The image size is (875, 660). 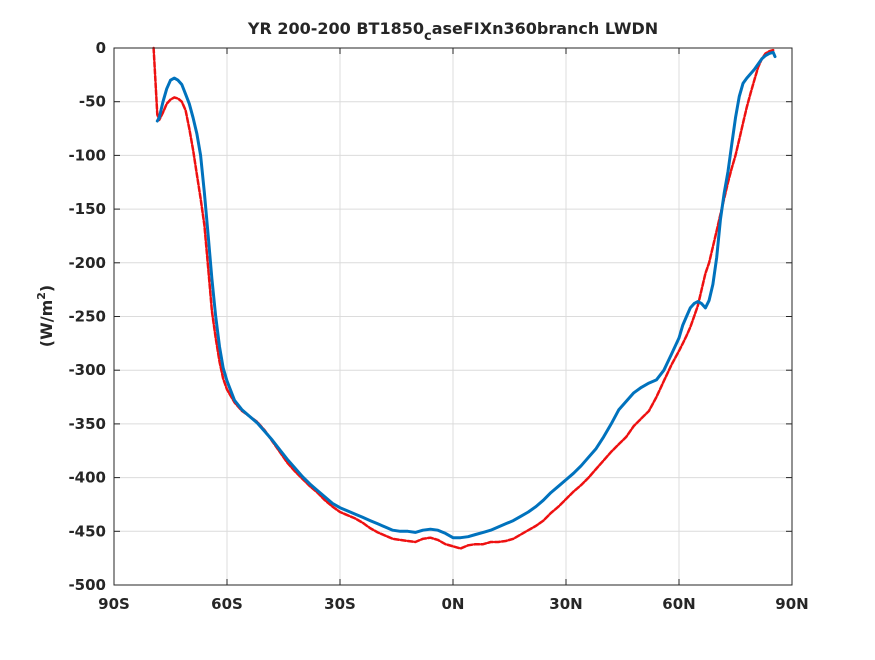 What do you see at coordinates (101, 48) in the screenshot?
I see `y-tick-label: 0` at bounding box center [101, 48].